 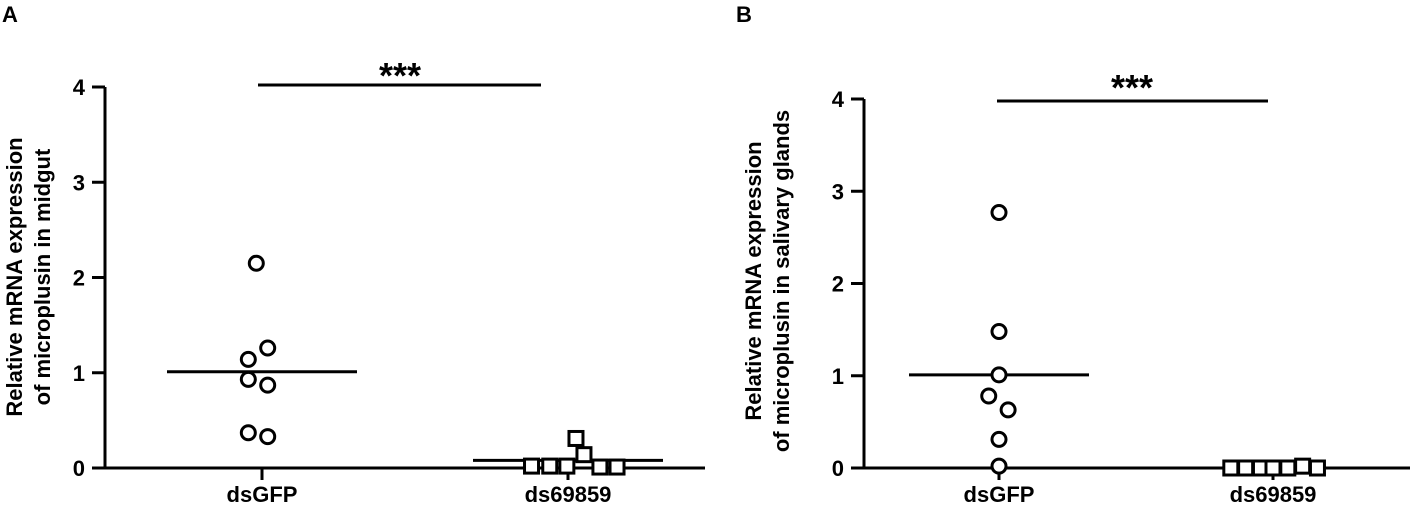 What do you see at coordinates (744, 14) in the screenshot?
I see `panel-letter-b: B` at bounding box center [744, 14].